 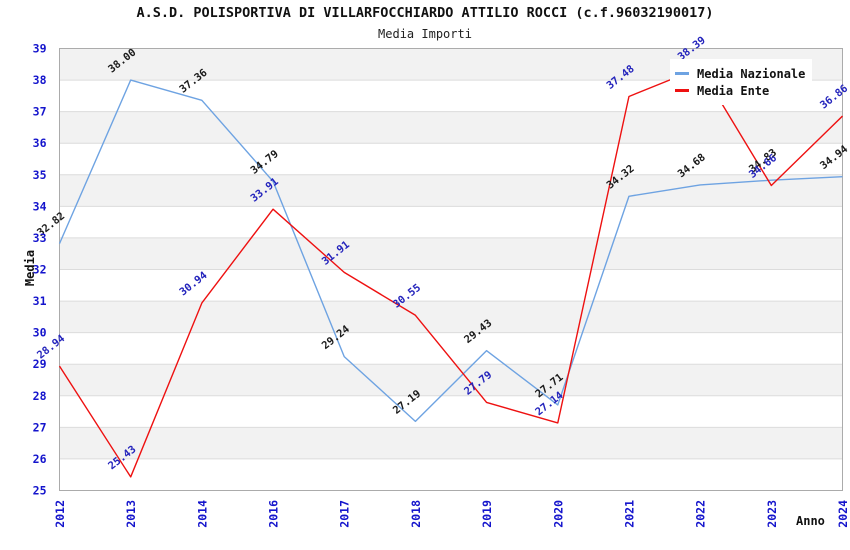 I want to click on x-tick-label: 2013, so click(x=131, y=514).